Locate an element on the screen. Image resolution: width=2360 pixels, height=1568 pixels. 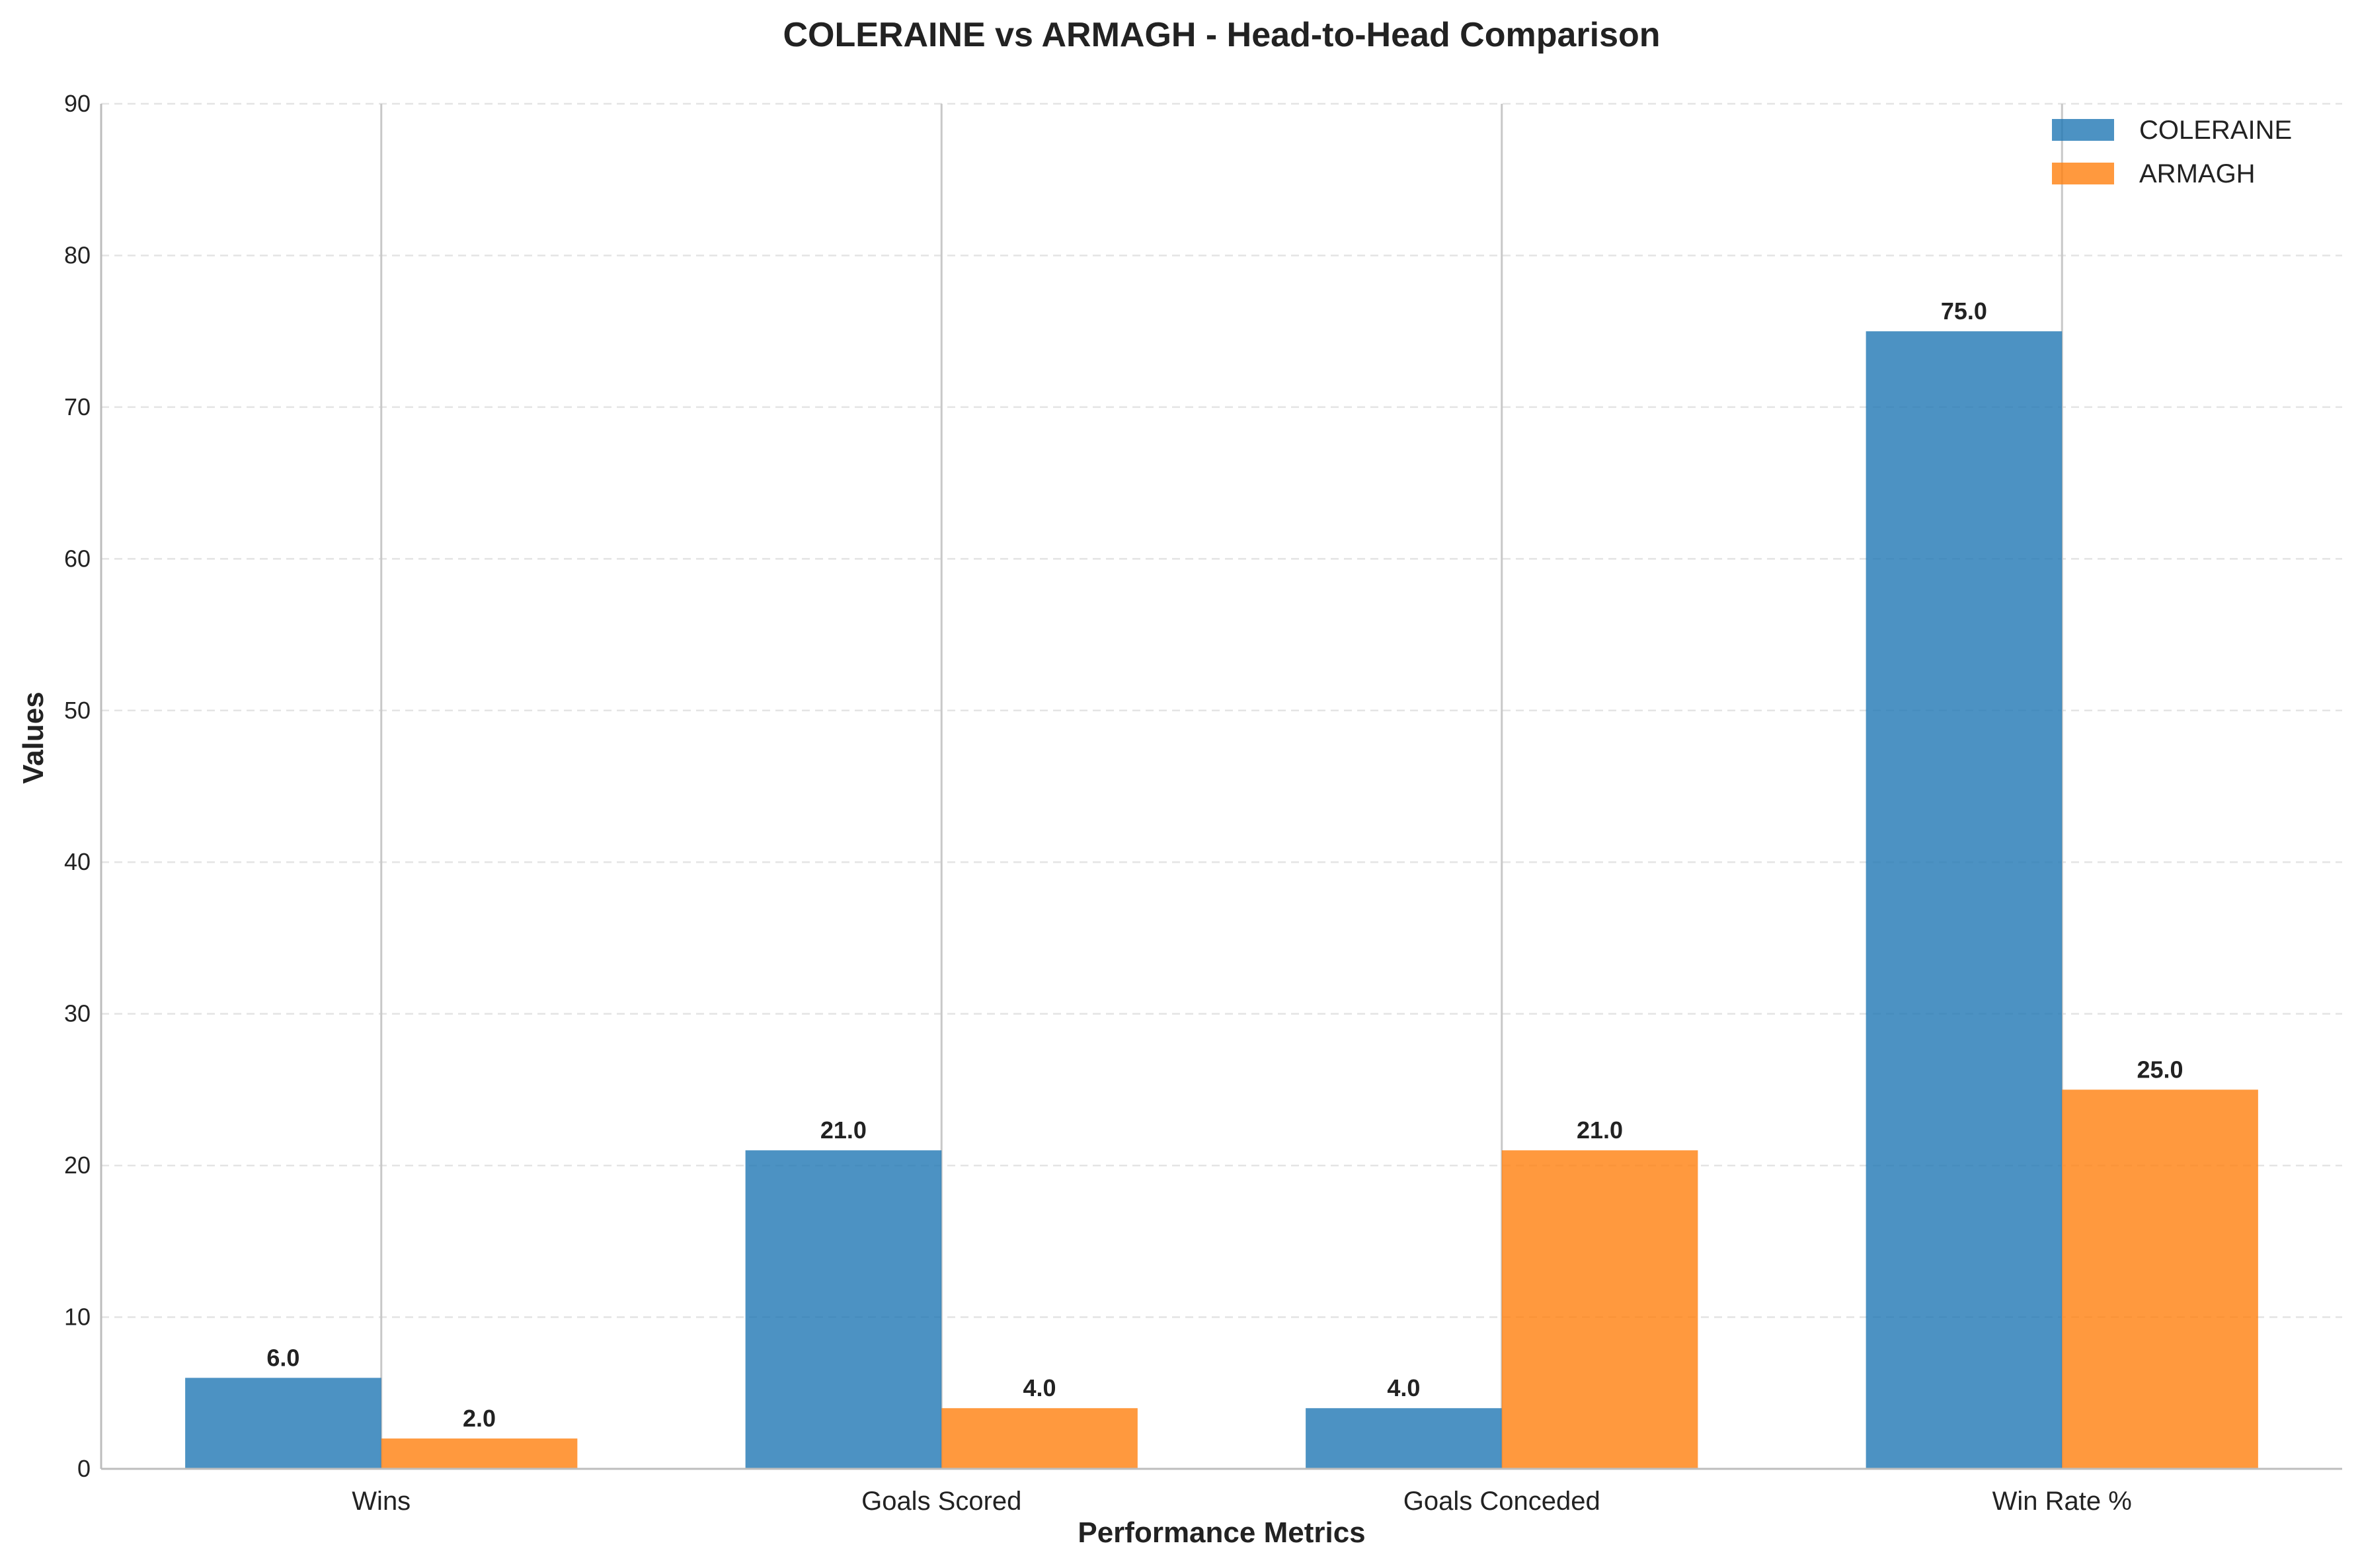
legend-swatch-armagh is located at coordinates (2083, 173).